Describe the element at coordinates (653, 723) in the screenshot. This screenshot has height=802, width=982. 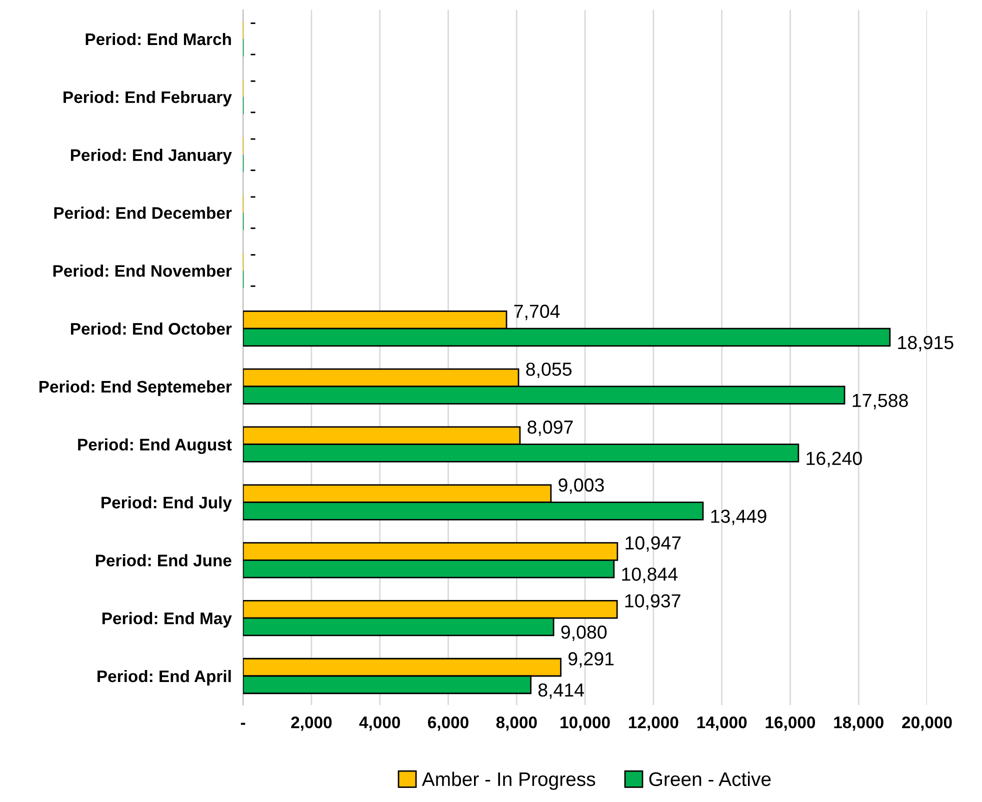
I see `x-tick-label: 12,000` at that location.